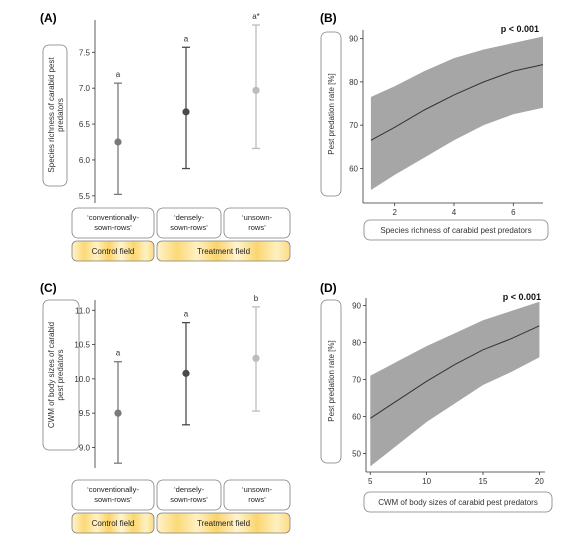  Describe the element at coordinates (85, 160) in the screenshot. I see `y-tick-label: 6.0` at that location.